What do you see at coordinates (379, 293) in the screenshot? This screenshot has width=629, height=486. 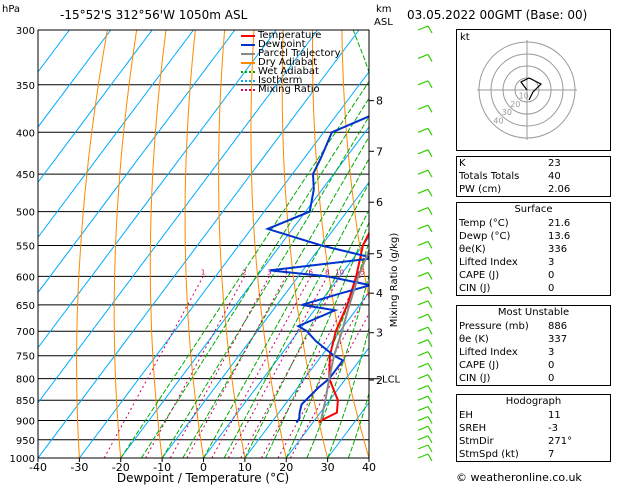 I see `km-tick-label: 4` at bounding box center [379, 293].